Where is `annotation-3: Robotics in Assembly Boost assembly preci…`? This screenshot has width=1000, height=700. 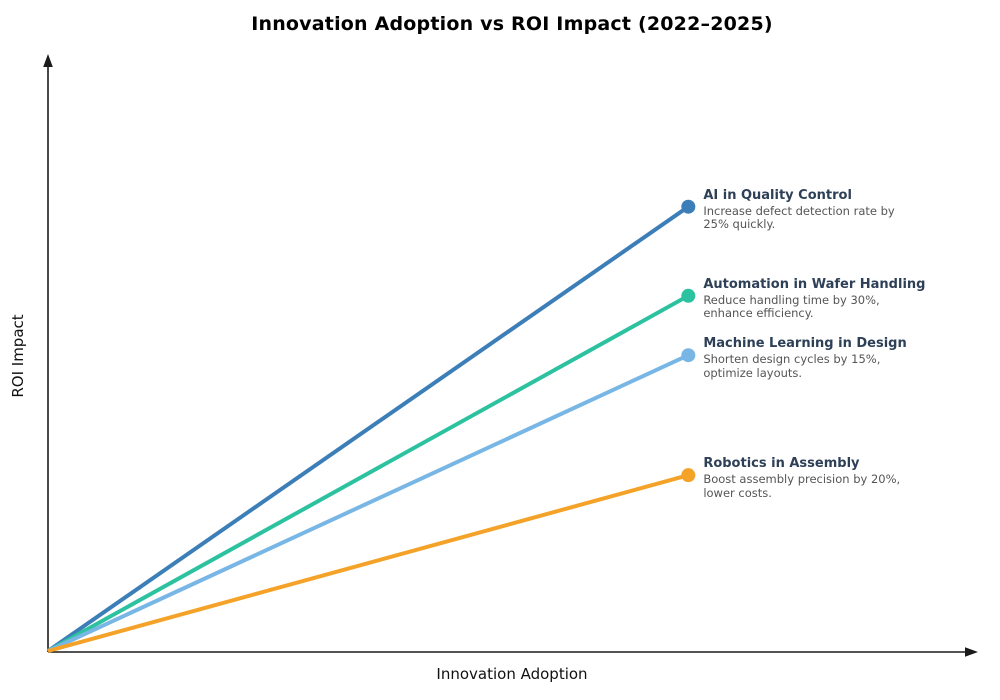
annotation-3: Robotics in Assembly Boost assembly preci… is located at coordinates (838, 478).